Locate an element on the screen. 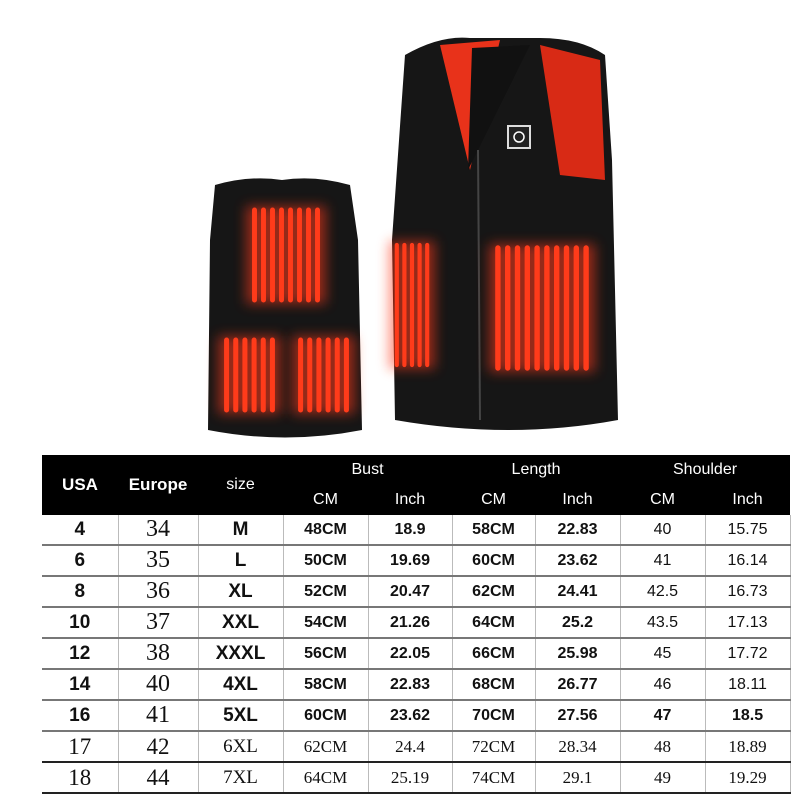 This screenshot has height=800, width=800. cell-shoulder-in: 17.72 is located at coordinates (748, 654).